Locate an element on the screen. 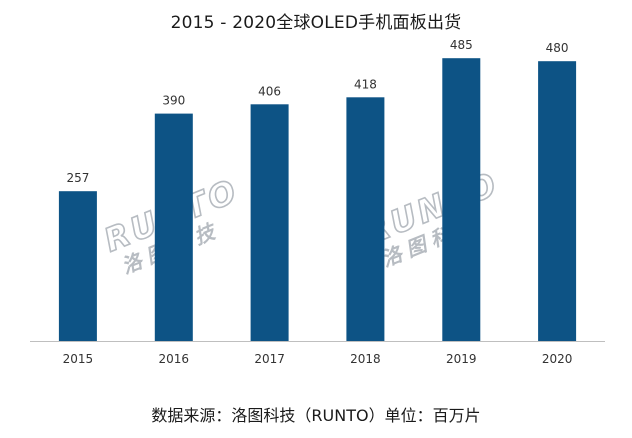  value-label-2020: 480 is located at coordinates (557, 48).